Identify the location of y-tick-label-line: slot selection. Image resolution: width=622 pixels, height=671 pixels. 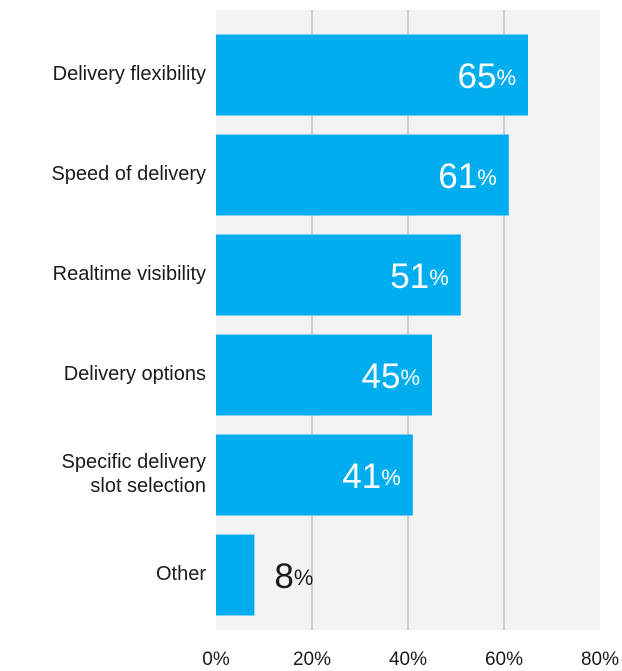
(148, 486).